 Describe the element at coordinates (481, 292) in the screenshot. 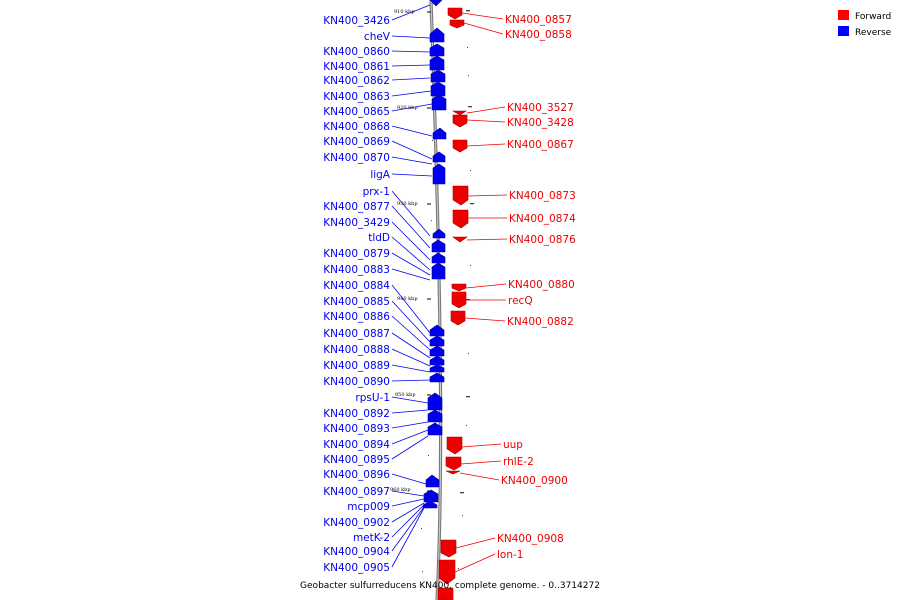

I see `forward-leader-lines` at that location.